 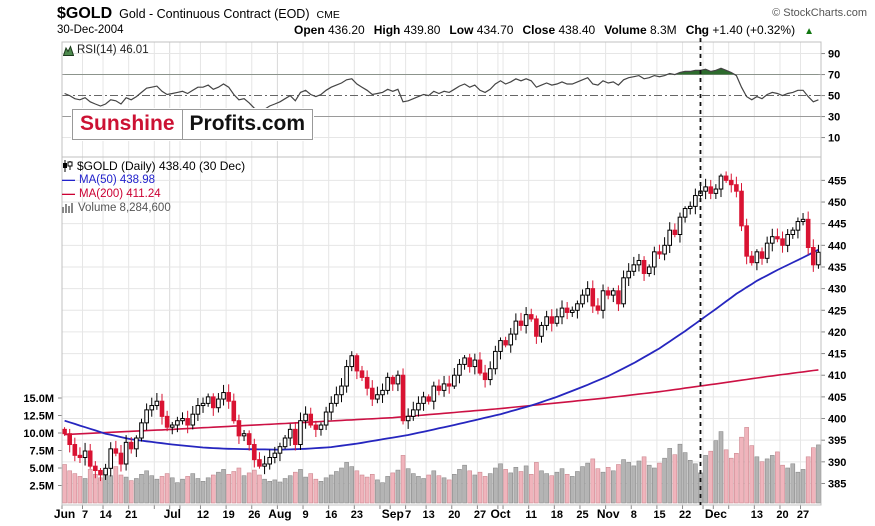 What do you see at coordinates (837, 181) in the screenshot?
I see `price-axis-label: 455` at bounding box center [837, 181].